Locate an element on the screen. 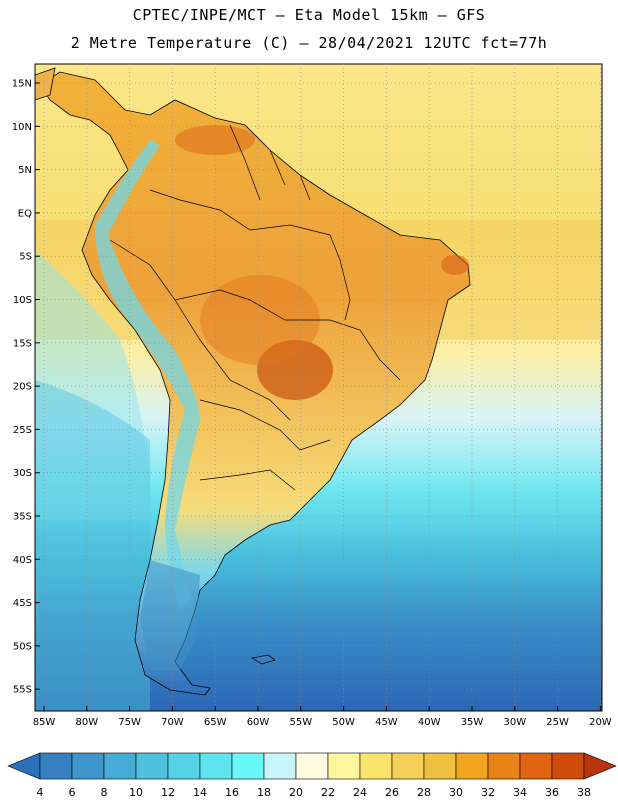 This screenshot has height=800, width=618. lon-label: 60W is located at coordinates (258, 722).